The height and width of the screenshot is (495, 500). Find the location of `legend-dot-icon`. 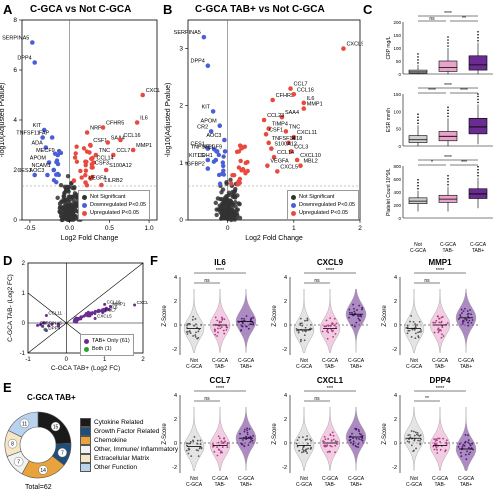

legend-dot-icon is located at coordinates (293, 197).